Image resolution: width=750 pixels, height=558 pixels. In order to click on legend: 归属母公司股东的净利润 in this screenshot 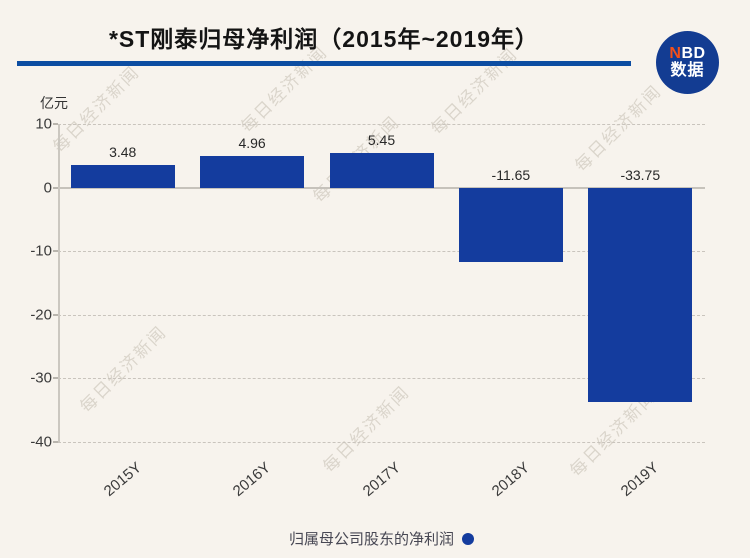, I will do `click(381, 538)`.